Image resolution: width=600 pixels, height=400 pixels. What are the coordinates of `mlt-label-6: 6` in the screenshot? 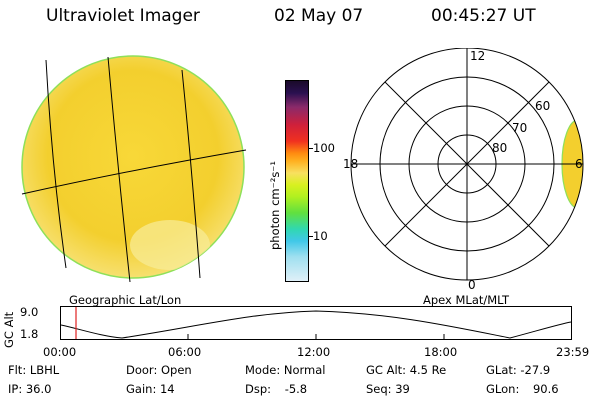 It's located at (579, 164).